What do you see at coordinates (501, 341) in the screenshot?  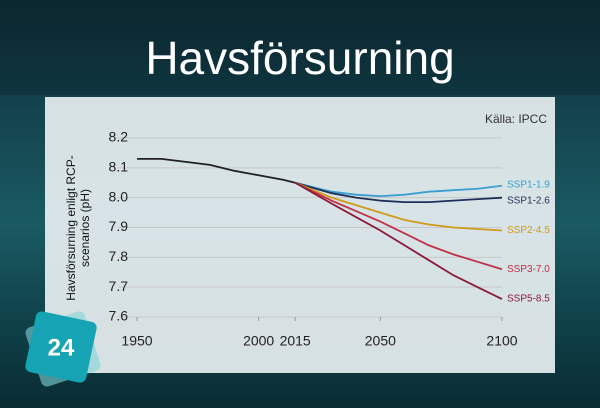 I see `x-tick-label: 2100` at bounding box center [501, 341].